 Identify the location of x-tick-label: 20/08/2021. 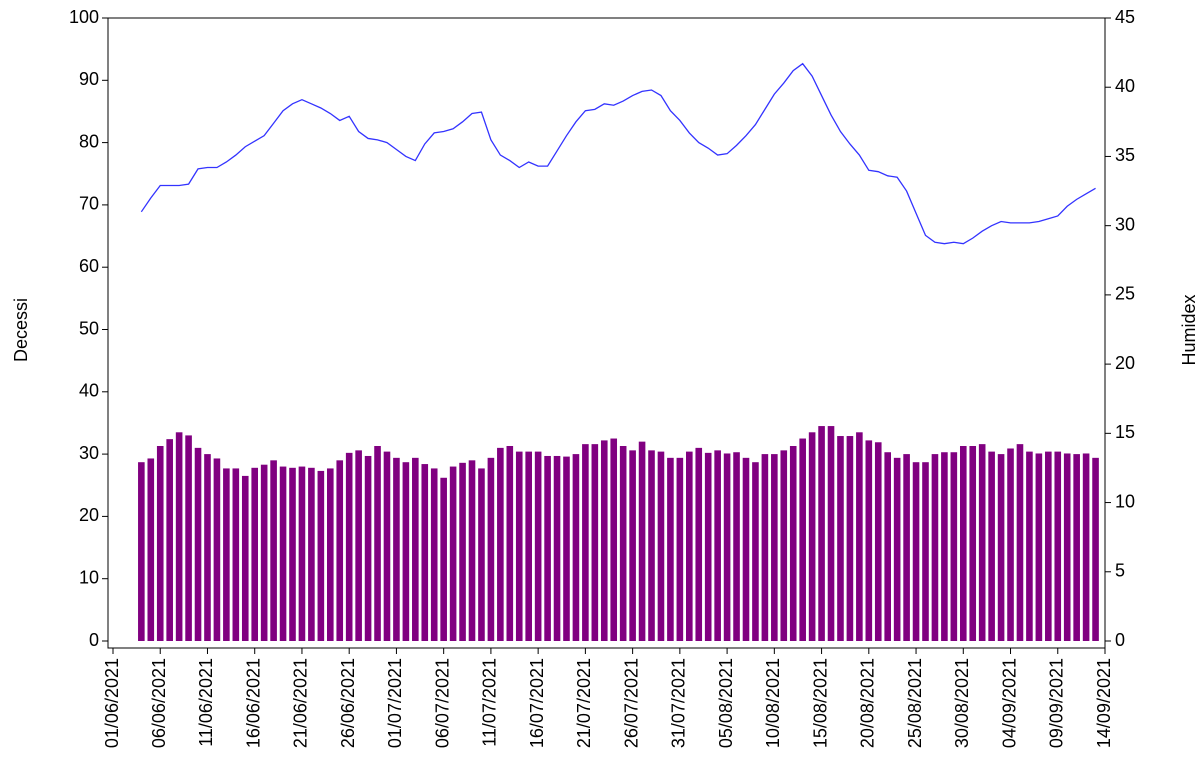
(868, 703).